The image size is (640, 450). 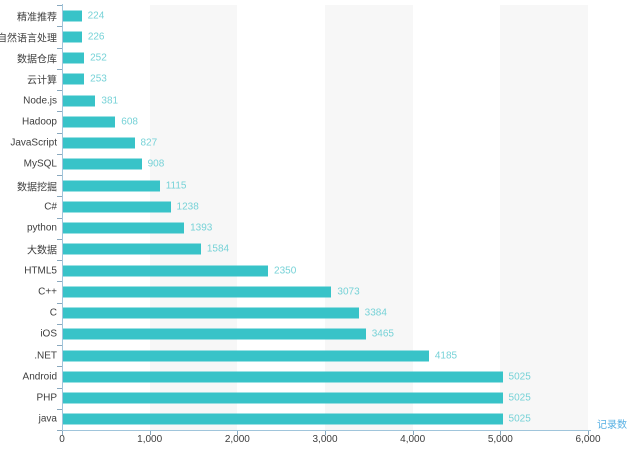 What do you see at coordinates (47, 292) in the screenshot?
I see `category-label: C++` at bounding box center [47, 292].